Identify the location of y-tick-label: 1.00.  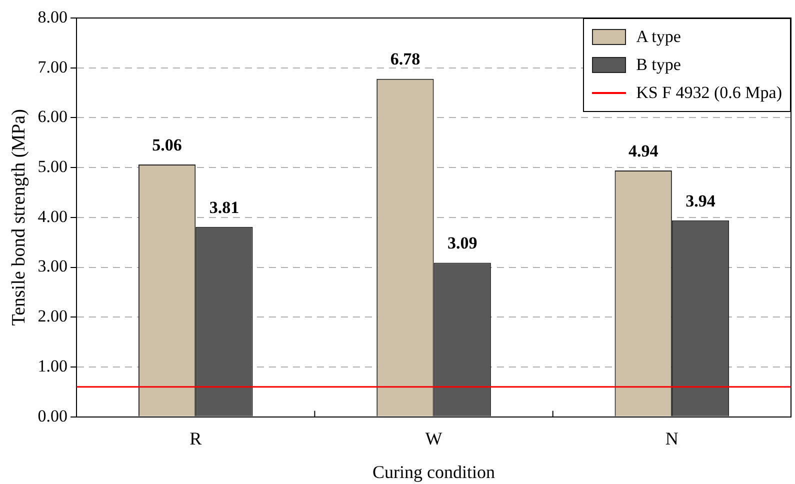
(53, 366).